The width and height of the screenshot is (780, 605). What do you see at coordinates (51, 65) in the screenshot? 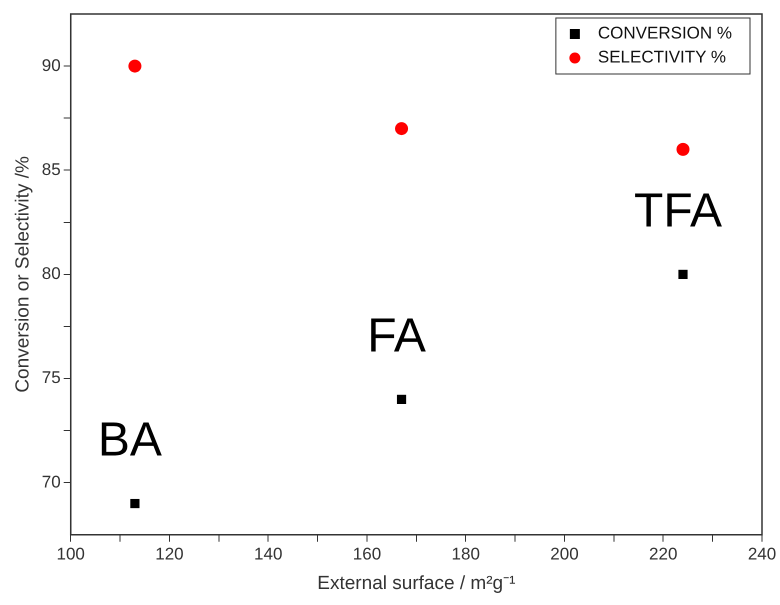
I see `y-tick-label: 90` at bounding box center [51, 65].